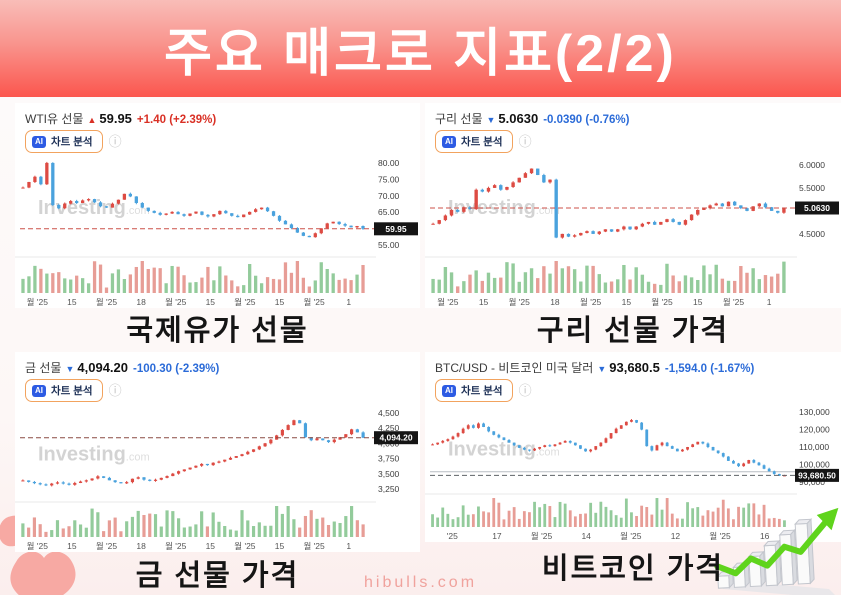 The width and height of the screenshot is (841, 595). What do you see at coordinates (396, 229) in the screenshot?
I see `svg-text: 59.95` at bounding box center [396, 229].